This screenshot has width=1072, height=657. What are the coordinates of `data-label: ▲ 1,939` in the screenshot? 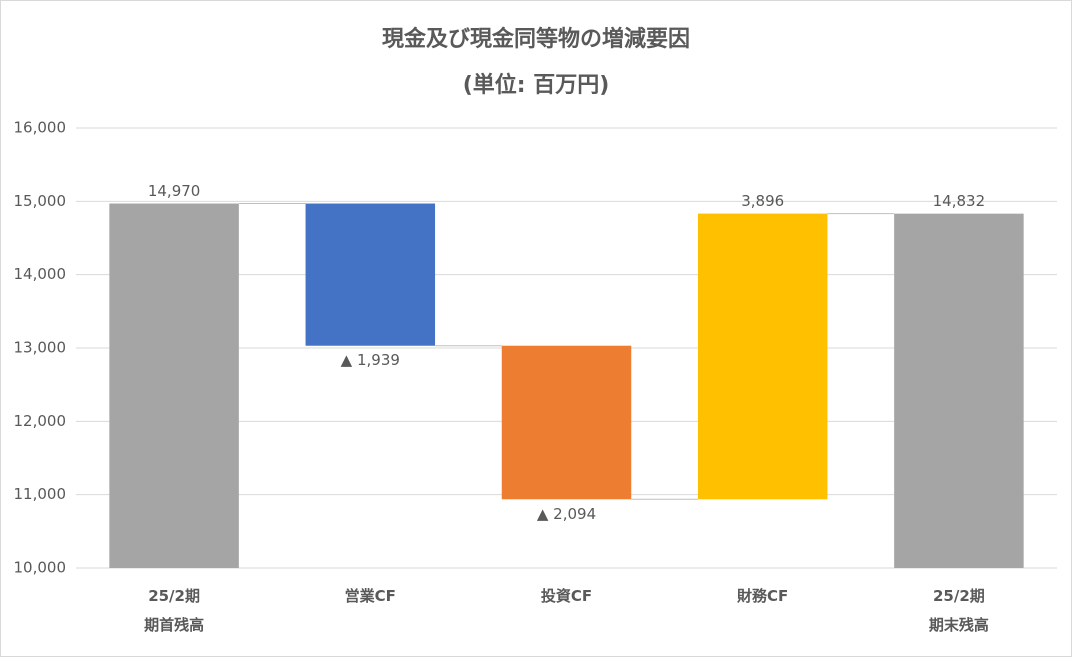 It's located at (370, 360).